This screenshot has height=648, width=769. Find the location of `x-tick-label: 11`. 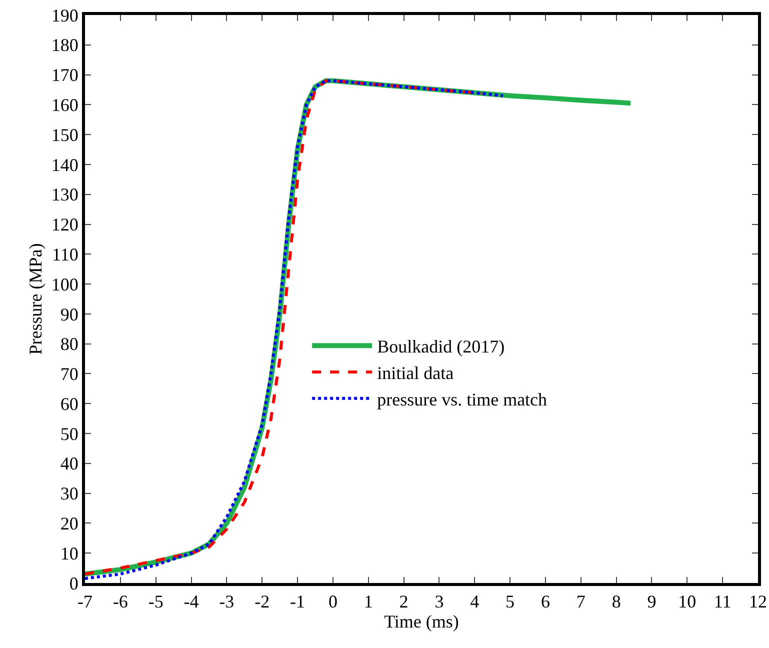

x-tick-label: 11 is located at coordinates (723, 602).